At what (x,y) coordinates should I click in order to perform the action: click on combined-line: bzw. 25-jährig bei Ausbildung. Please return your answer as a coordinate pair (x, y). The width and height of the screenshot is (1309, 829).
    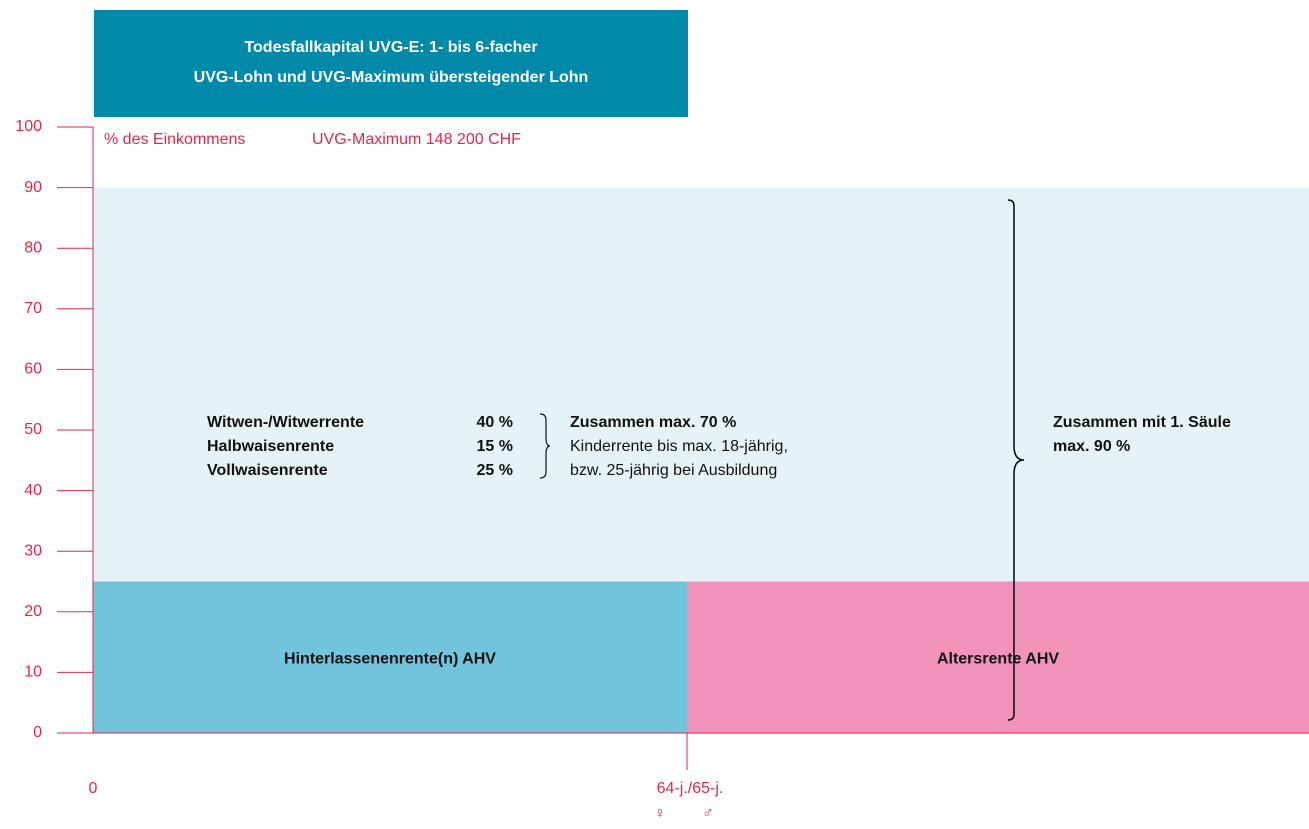
    Looking at the image, I should click on (673, 470).